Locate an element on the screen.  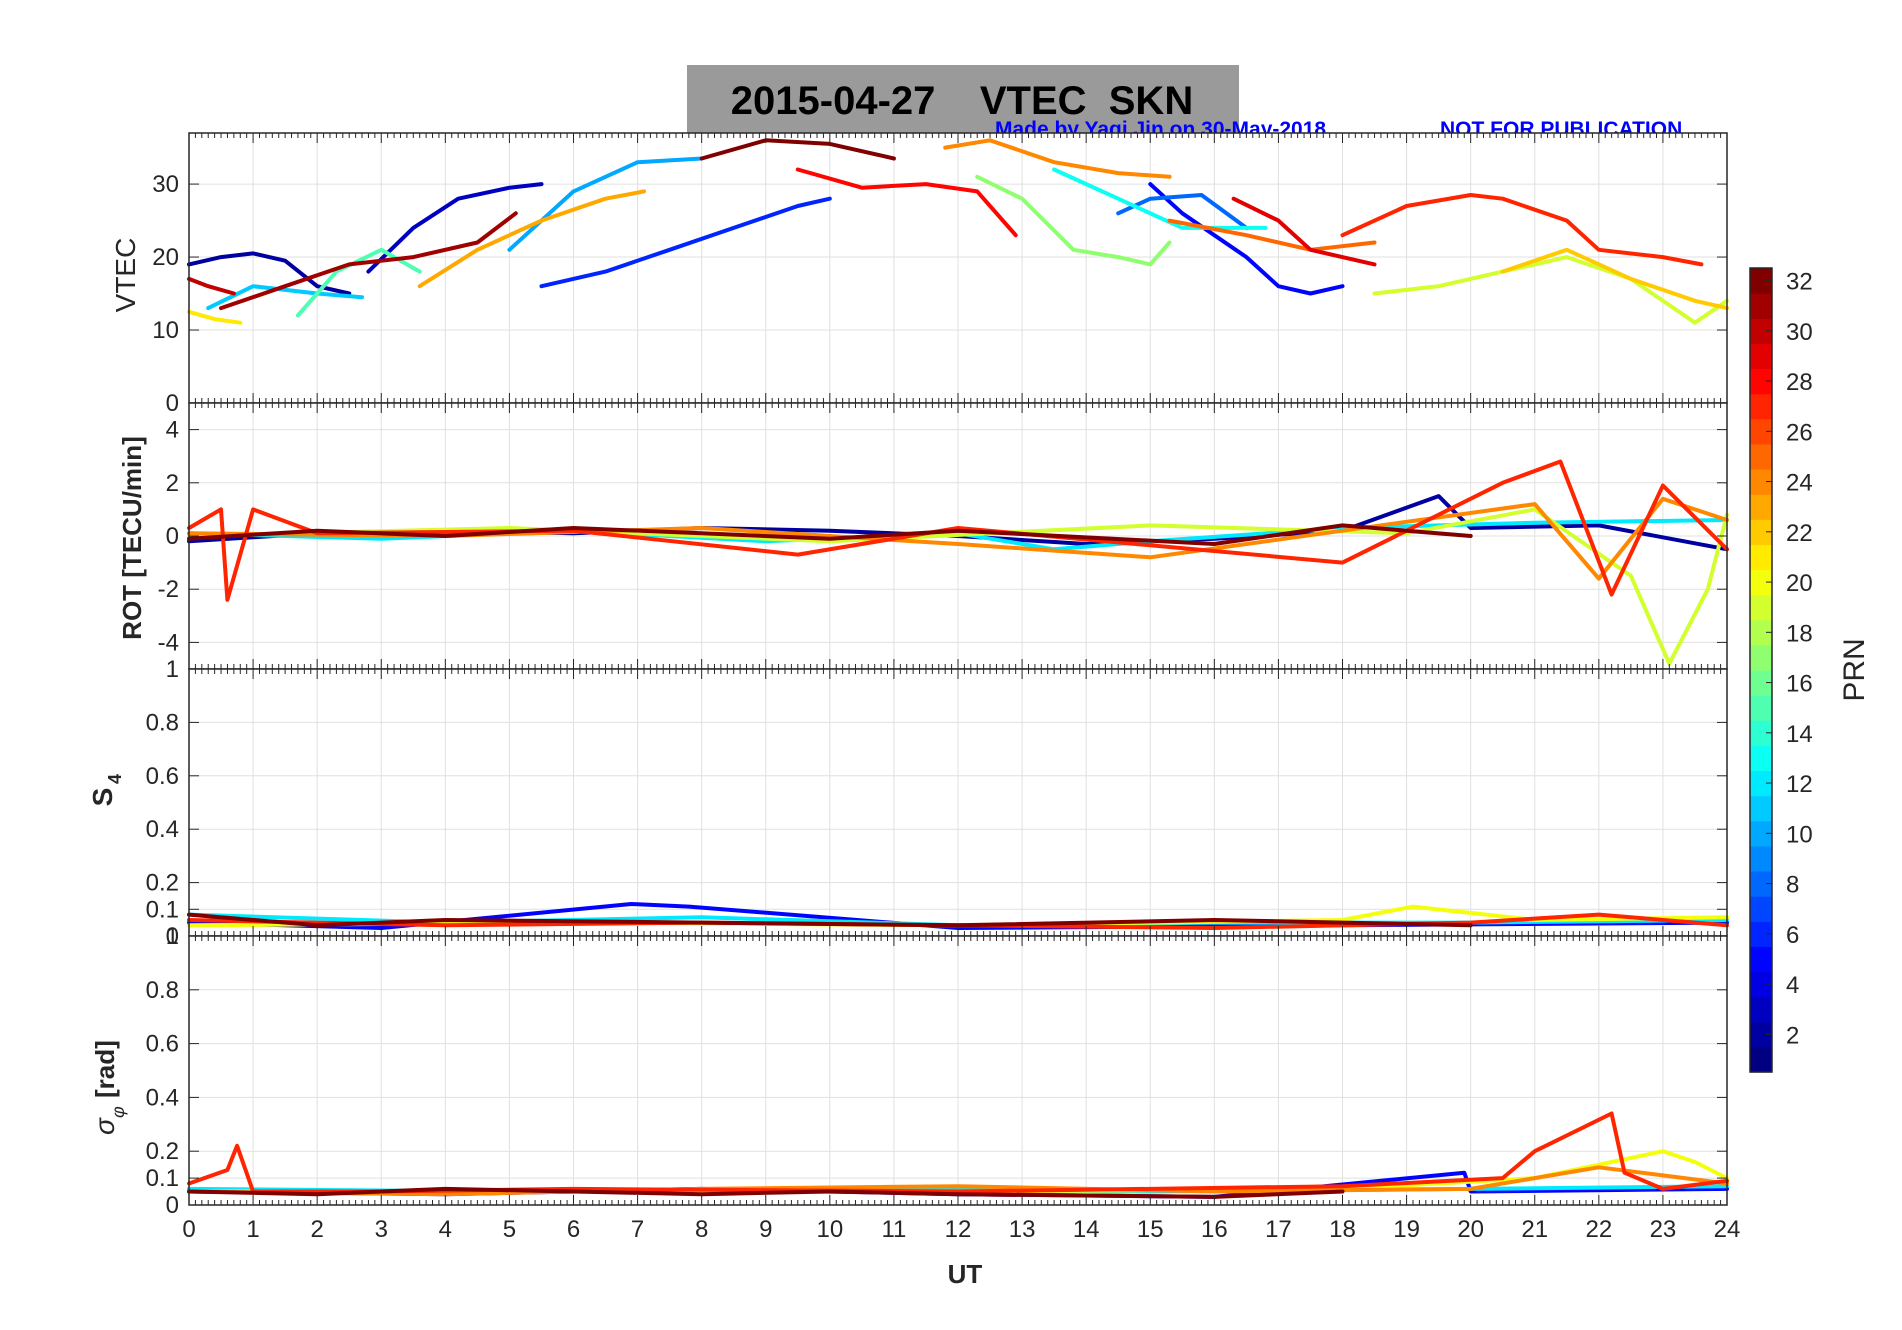
colorbar-tick-label: 10 is located at coordinates (1799, 834).